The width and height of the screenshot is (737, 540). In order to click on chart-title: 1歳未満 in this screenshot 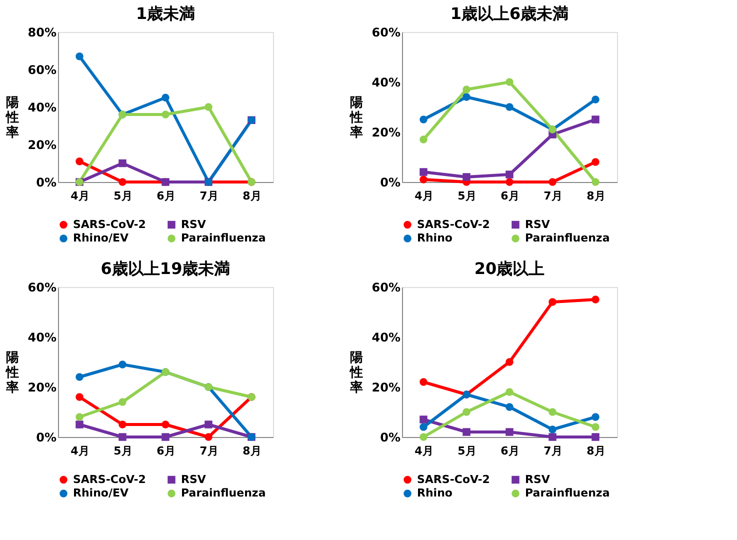, I will do `click(166, 13)`.